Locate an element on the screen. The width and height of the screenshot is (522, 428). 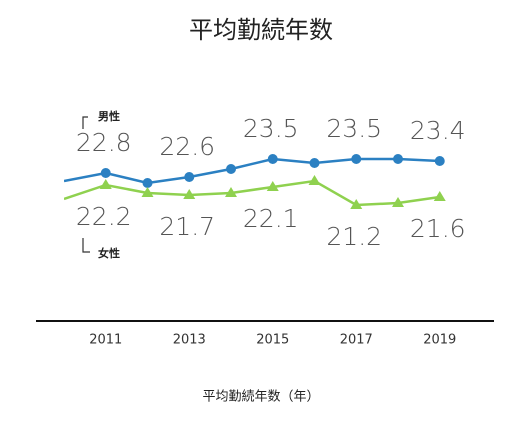
x-axis-label: 平均勤続年数（年） is located at coordinates (260, 397).